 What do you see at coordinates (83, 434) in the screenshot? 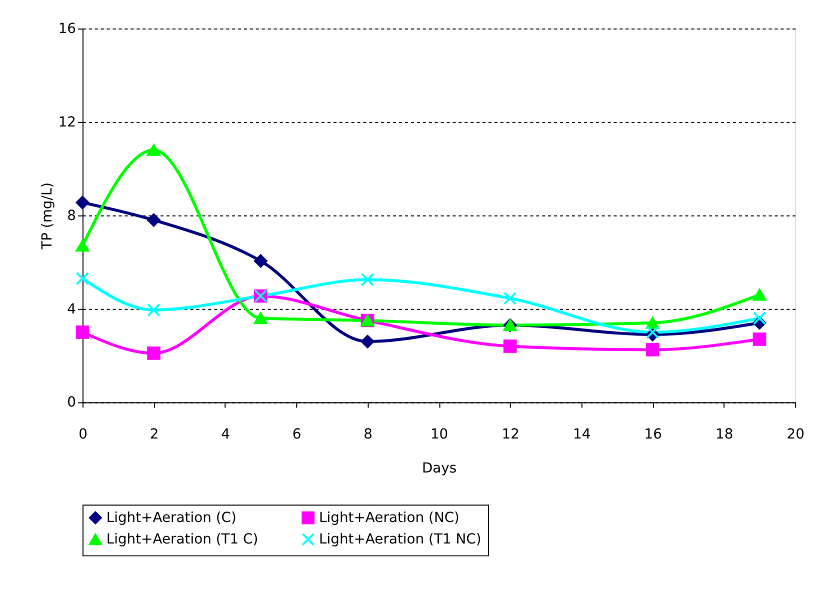
I see `x-tick-label: 0` at bounding box center [83, 434].